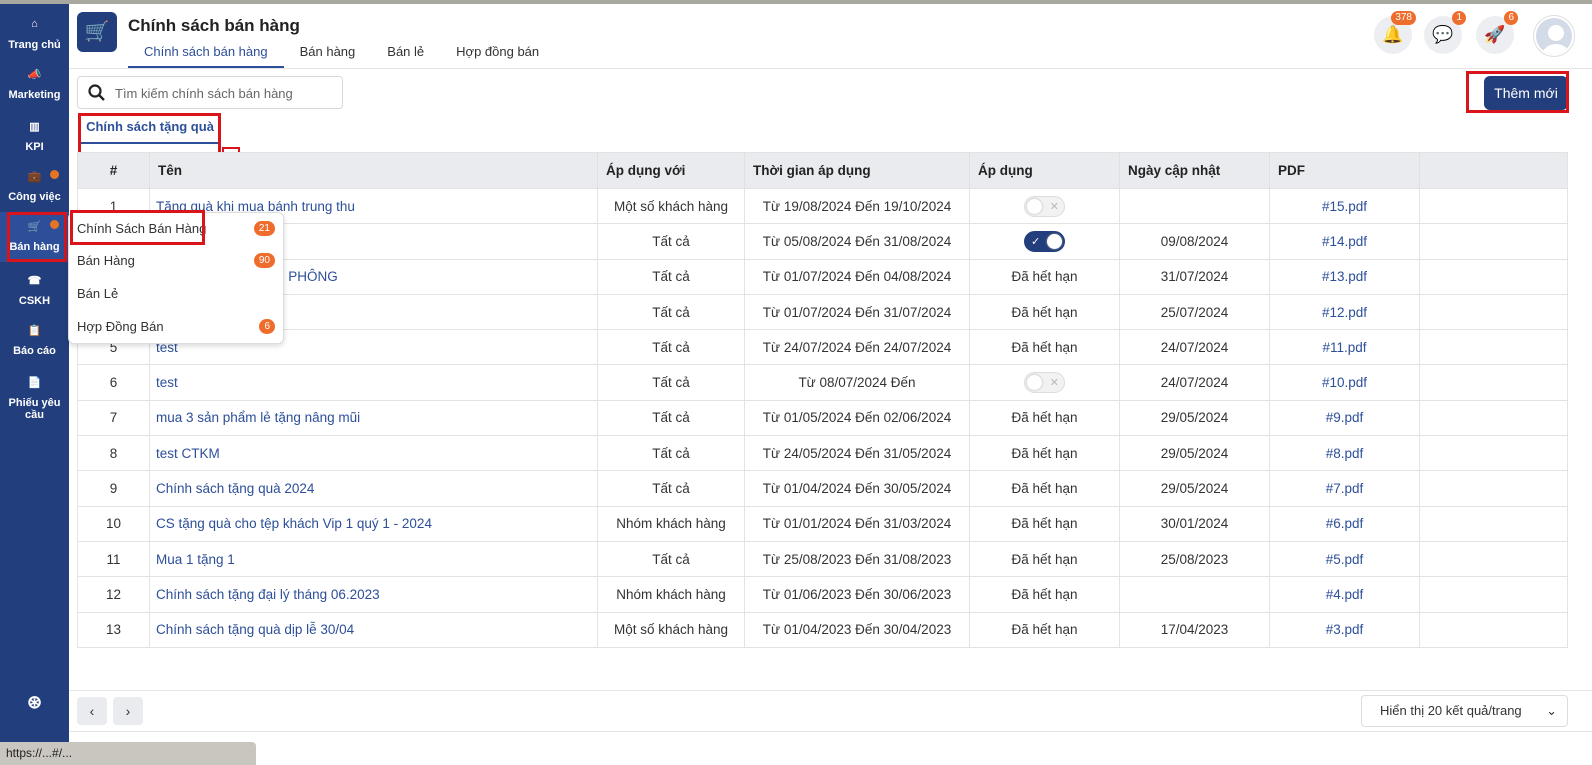 This screenshot has width=1592, height=765. What do you see at coordinates (1344, 382) in the screenshot?
I see `pdf-link: #10.pdf` at bounding box center [1344, 382].